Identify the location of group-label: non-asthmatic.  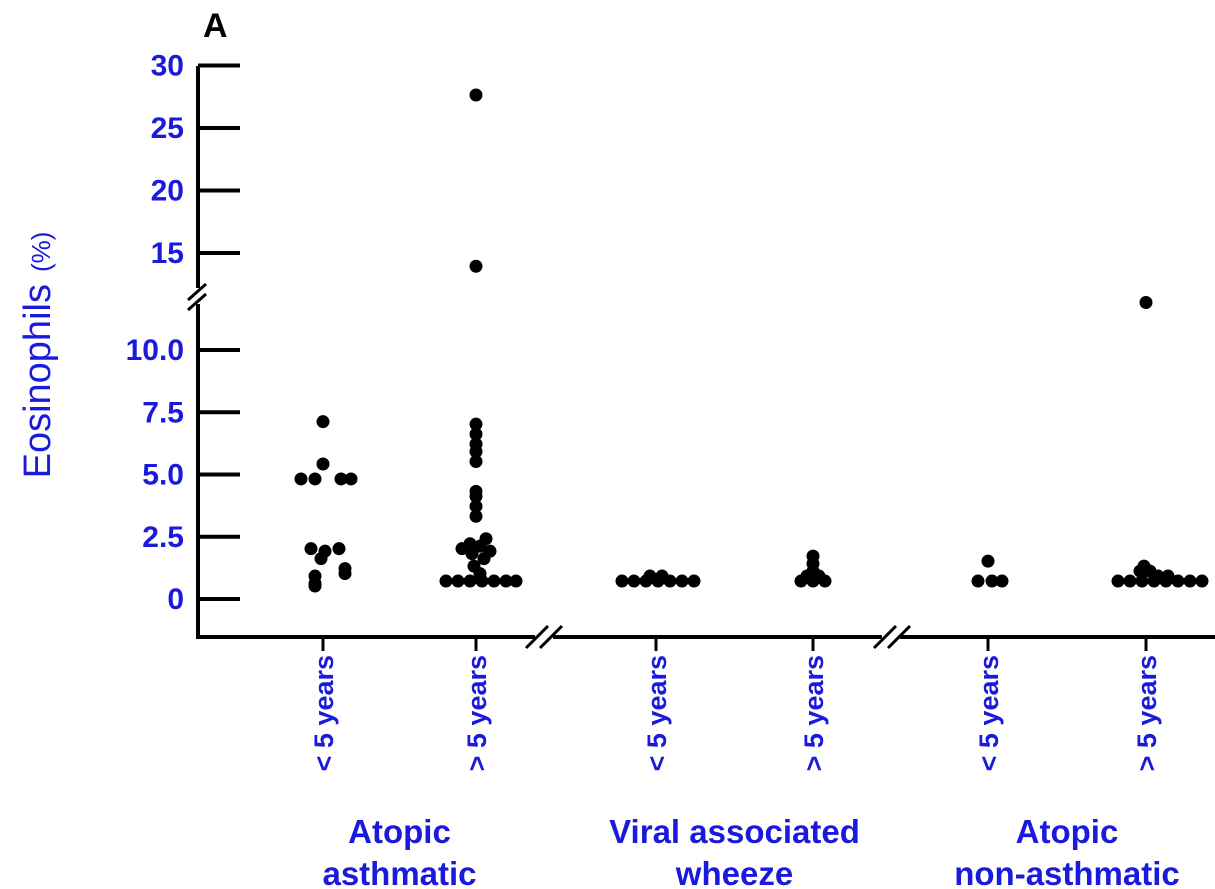
(1067, 872).